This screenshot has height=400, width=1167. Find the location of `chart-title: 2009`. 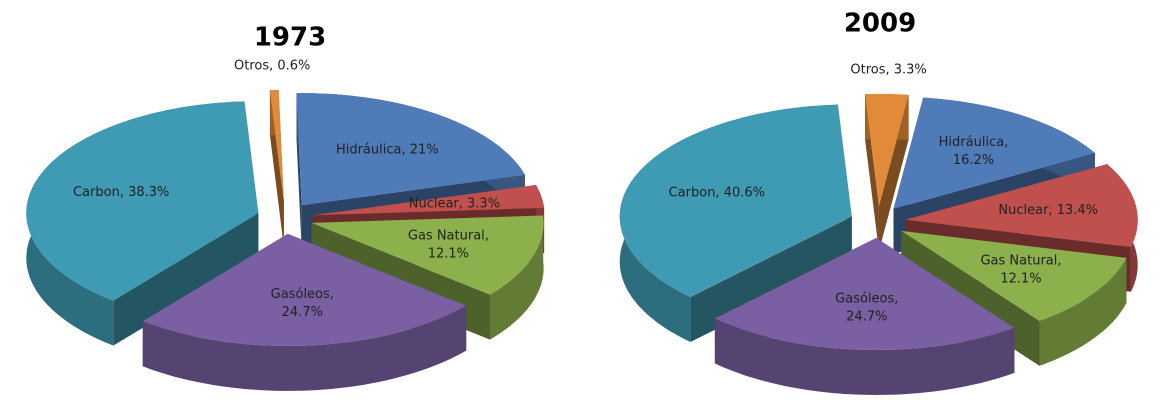

chart-title: 2009 is located at coordinates (880, 24).